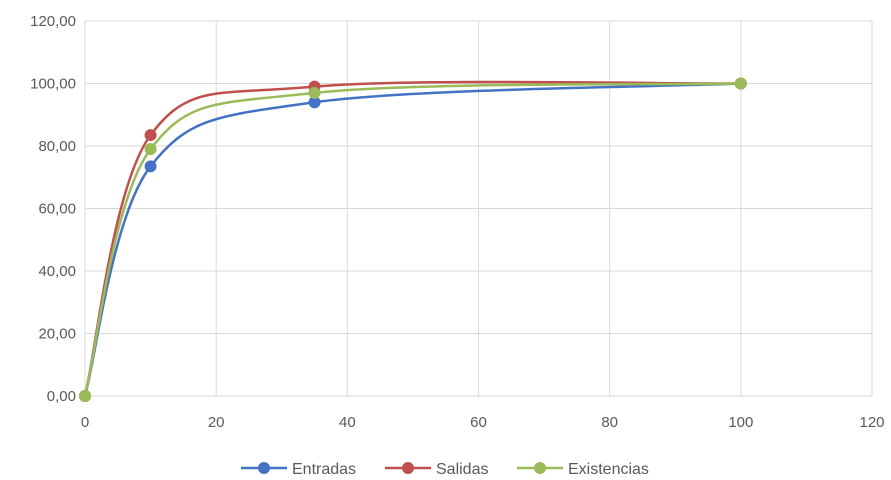  Describe the element at coordinates (740, 422) in the screenshot. I see `x-tick-label: 100` at that location.